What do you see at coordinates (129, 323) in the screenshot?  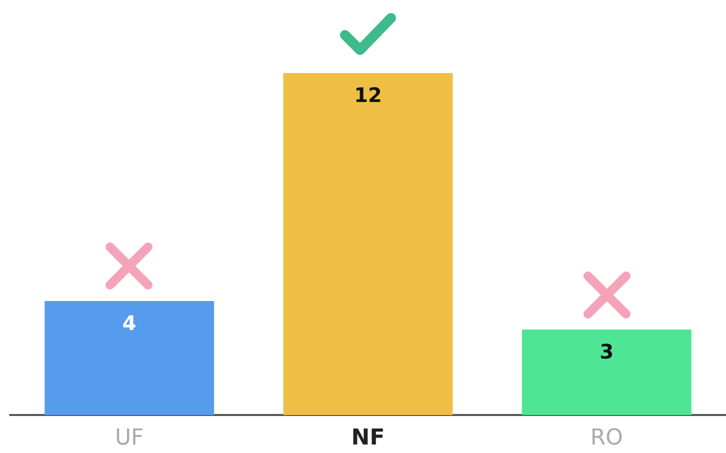 I see `data-label: 4` at bounding box center [129, 323].